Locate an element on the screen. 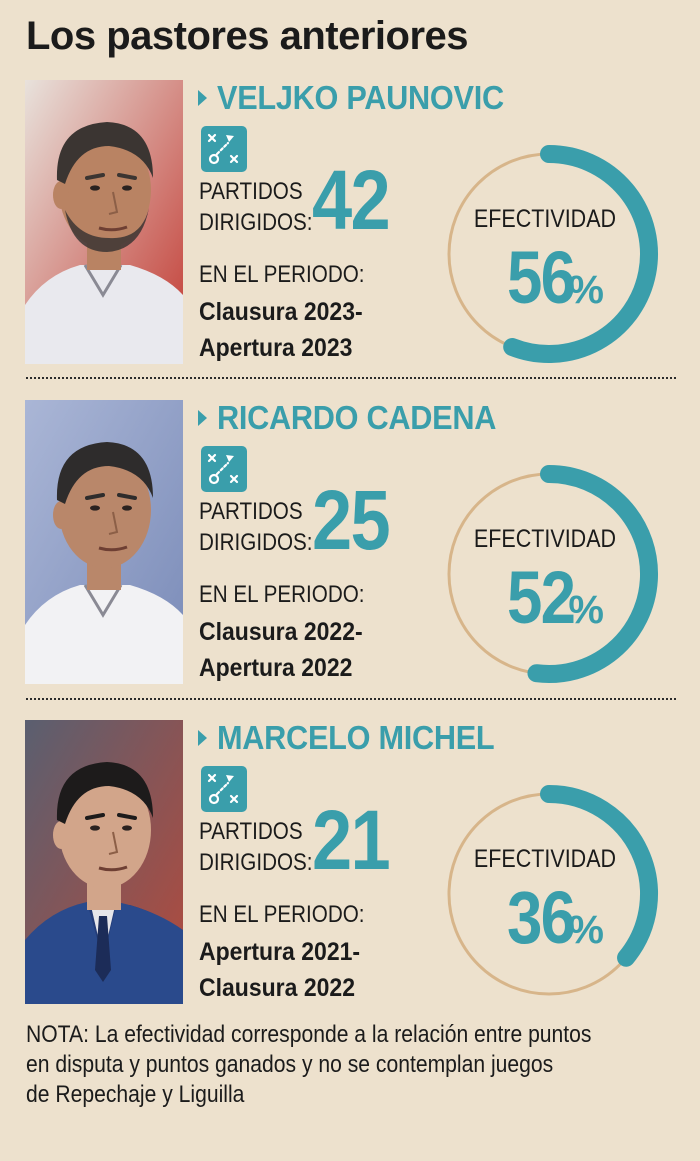  period-start: Clausura 2022- is located at coordinates (281, 632).